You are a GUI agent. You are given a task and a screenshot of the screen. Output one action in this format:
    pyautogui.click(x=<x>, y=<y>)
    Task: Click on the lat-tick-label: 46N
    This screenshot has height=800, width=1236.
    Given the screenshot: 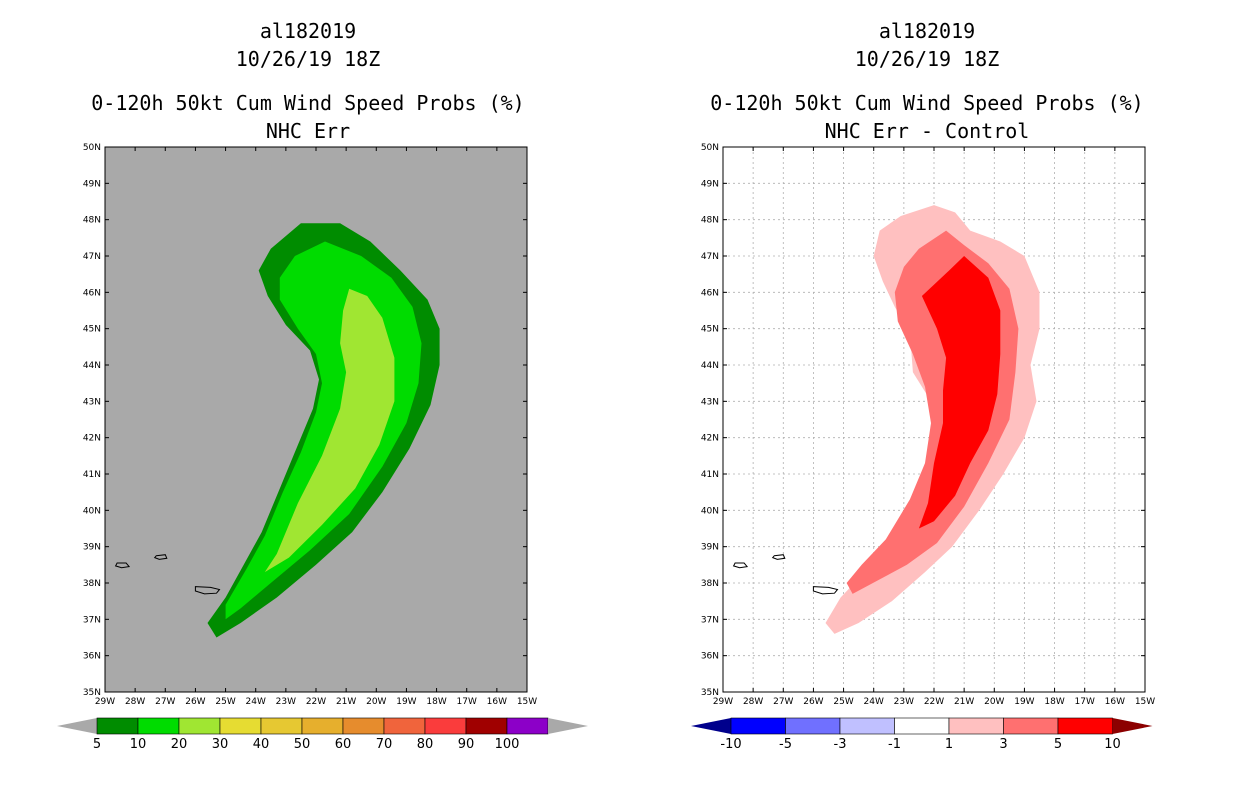 What is the action you would take?
    pyautogui.click(x=710, y=293)
    